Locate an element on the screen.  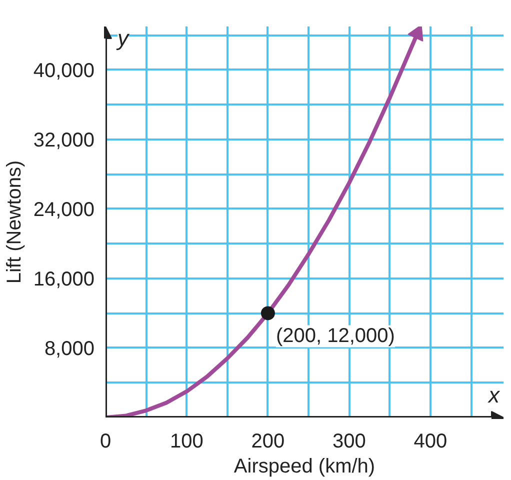
y-tick-label: 40,000 is located at coordinates (63, 71).